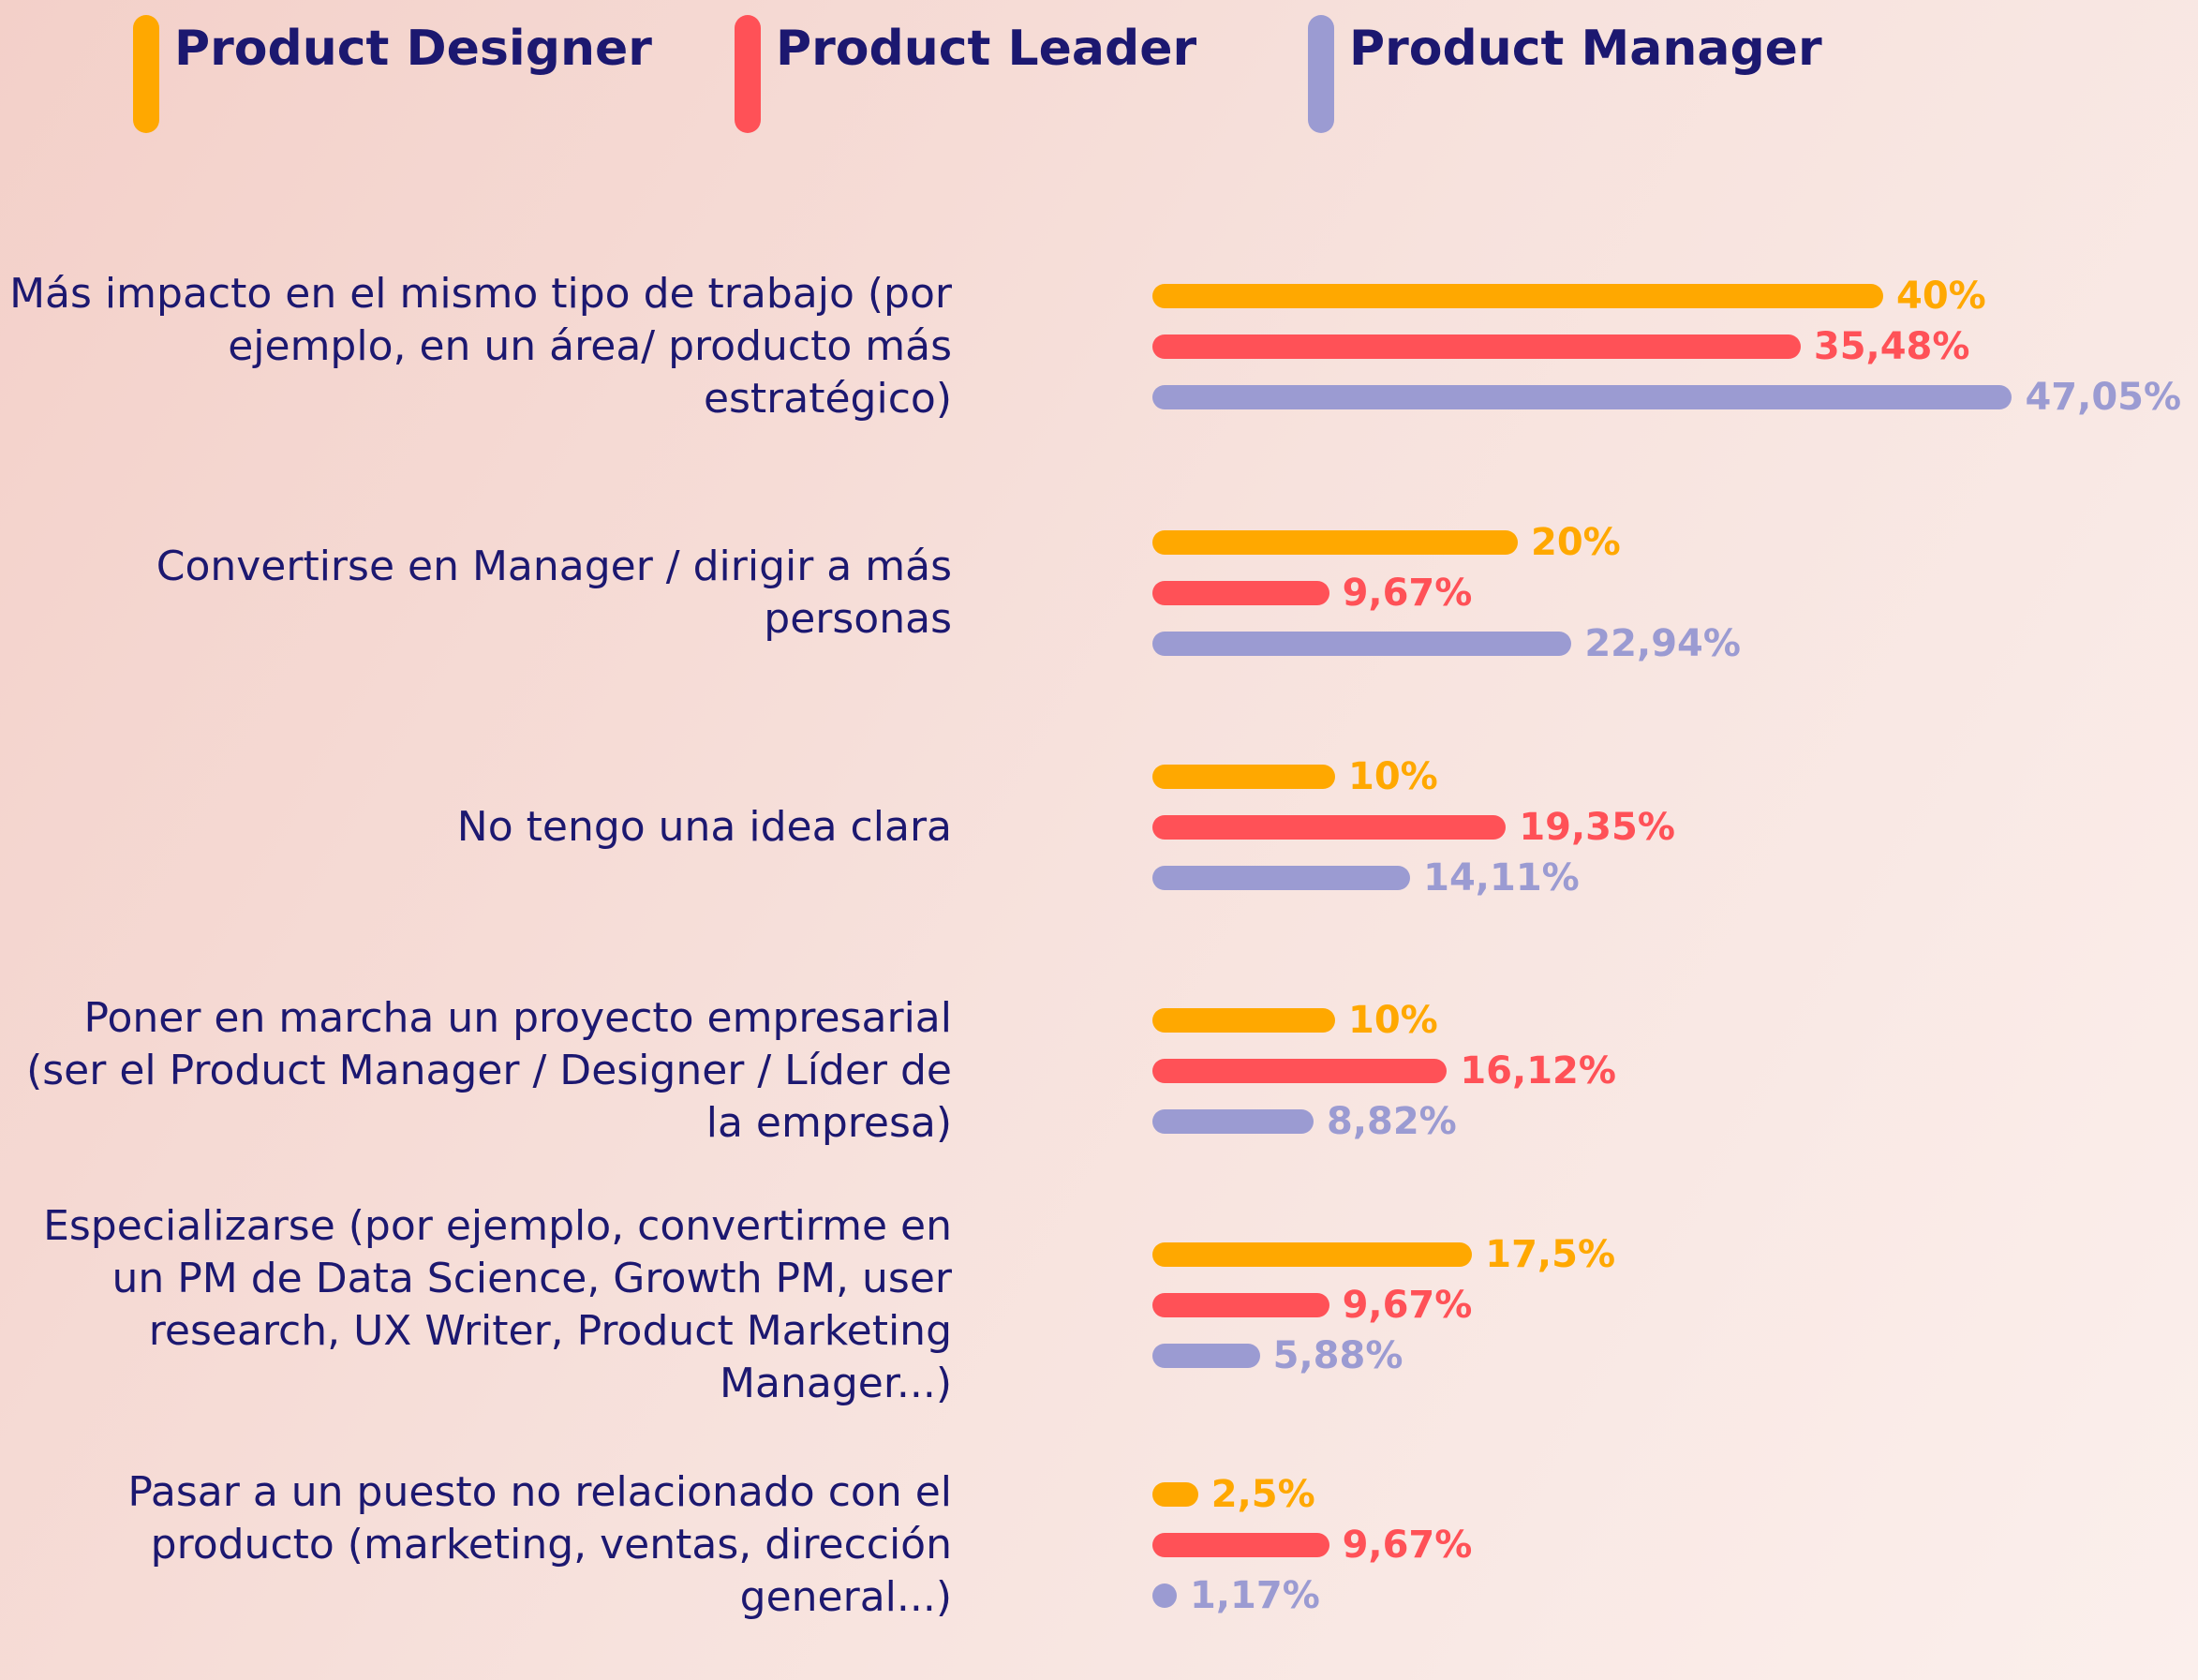  What do you see at coordinates (1597, 827) in the screenshot?
I see `value-label: 19,35%` at bounding box center [1597, 827].